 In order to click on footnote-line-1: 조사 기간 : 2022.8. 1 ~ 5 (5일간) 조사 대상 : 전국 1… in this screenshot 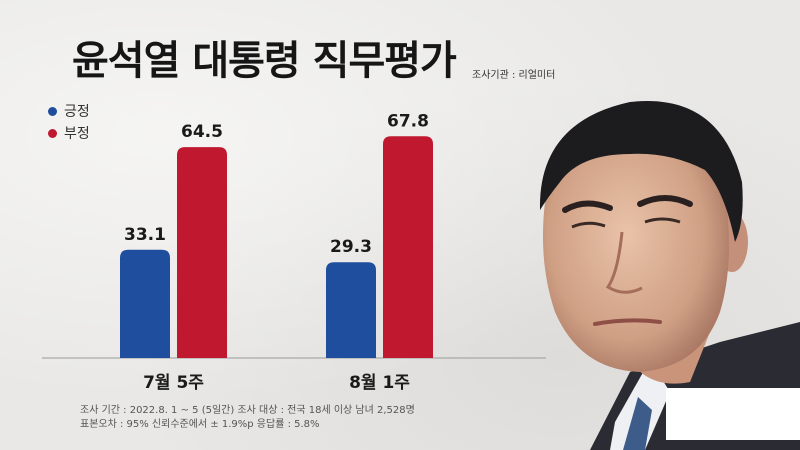, I will do `click(247, 410)`.